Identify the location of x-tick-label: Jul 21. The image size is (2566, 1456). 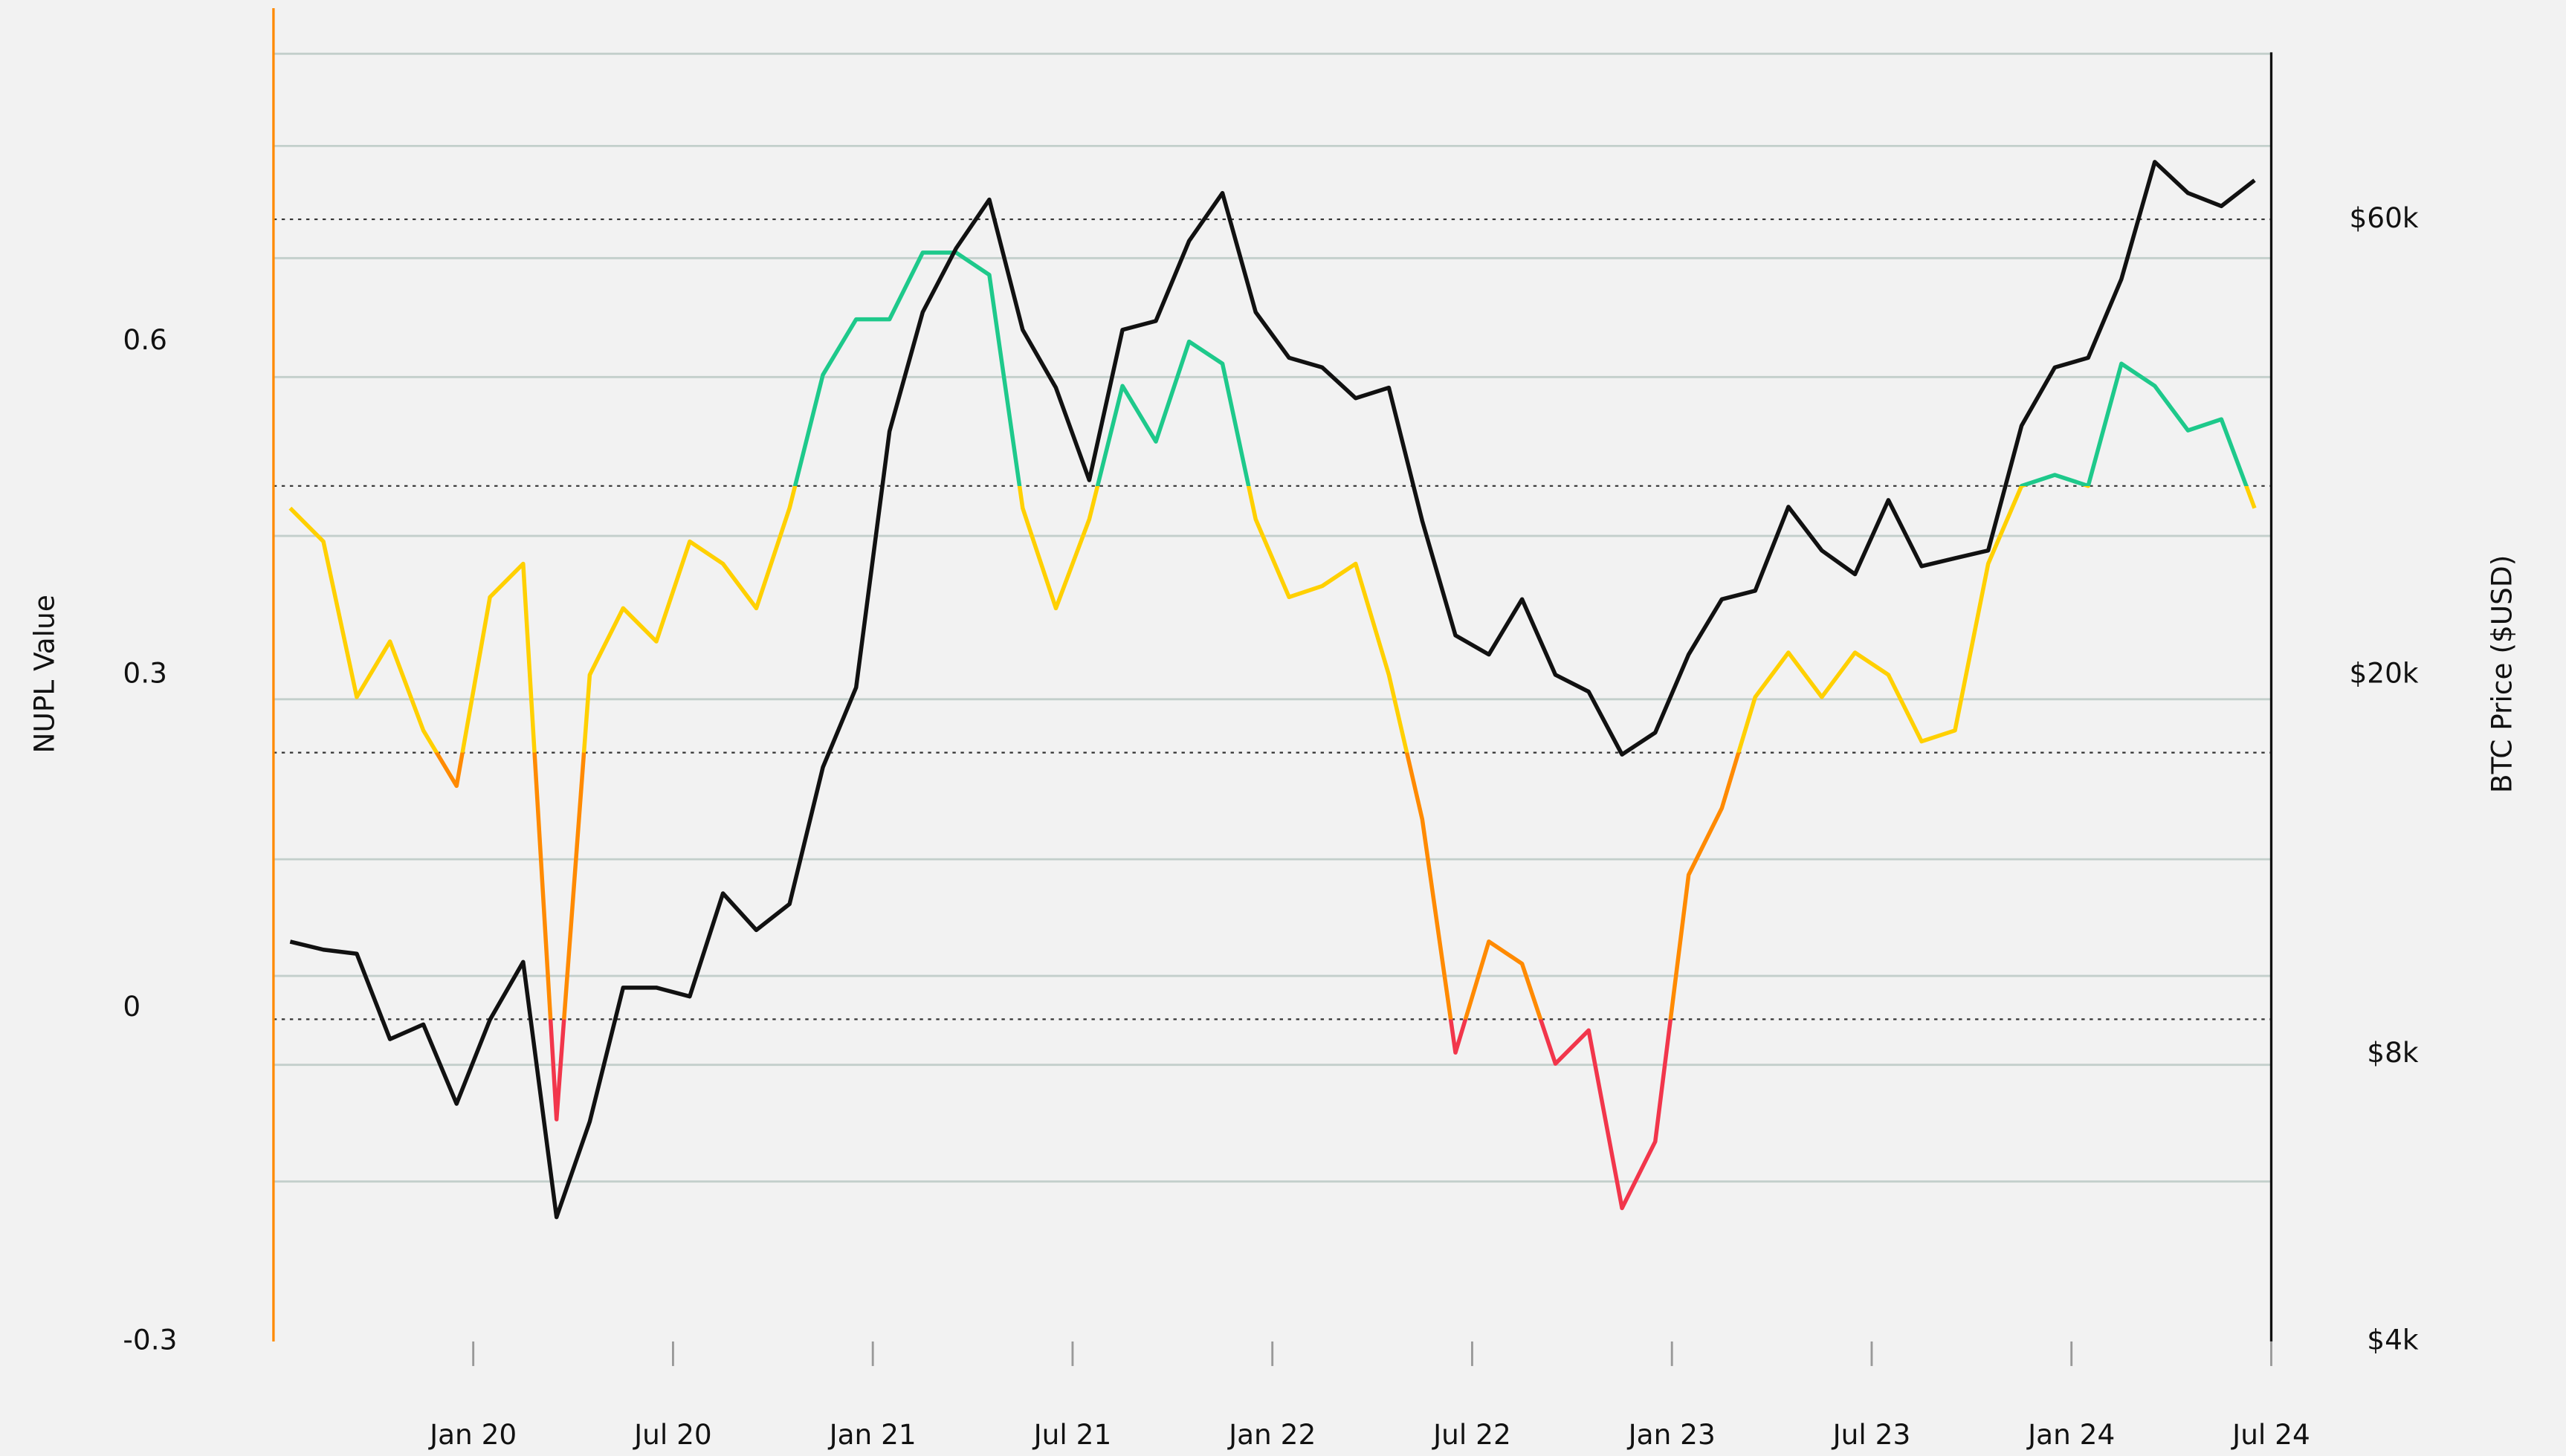
(1072, 1434).